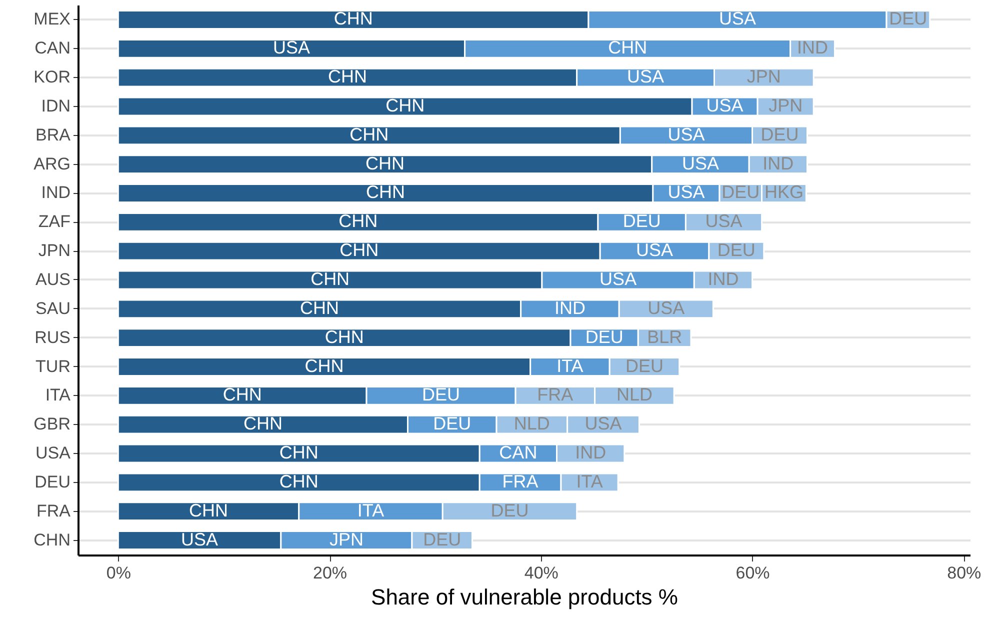 The width and height of the screenshot is (985, 627). What do you see at coordinates (52, 19) in the screenshot?
I see `y-tick-label: MEX` at bounding box center [52, 19].